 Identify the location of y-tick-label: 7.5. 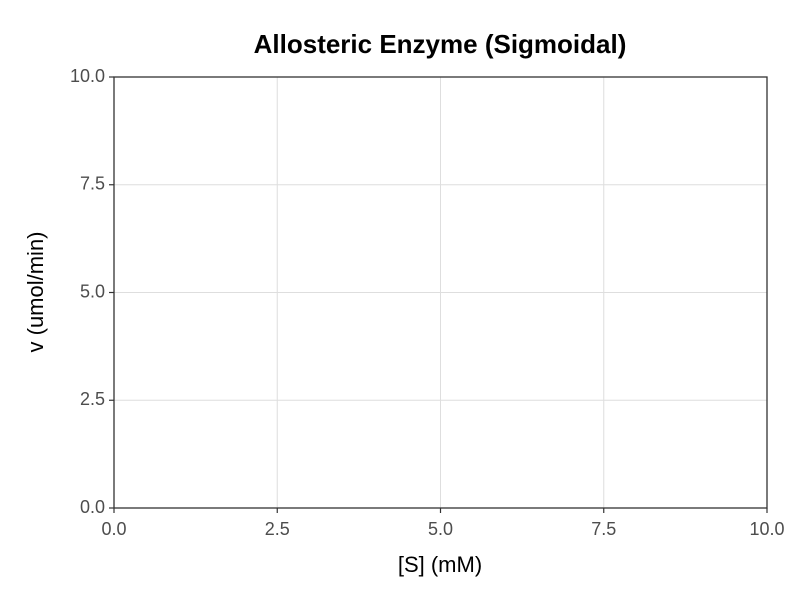
(92, 184).